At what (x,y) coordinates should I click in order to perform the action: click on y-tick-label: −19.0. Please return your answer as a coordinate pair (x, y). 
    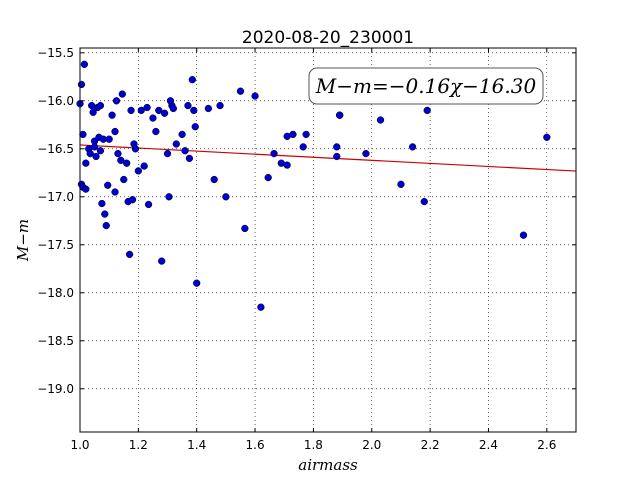
    Looking at the image, I should click on (55, 389).